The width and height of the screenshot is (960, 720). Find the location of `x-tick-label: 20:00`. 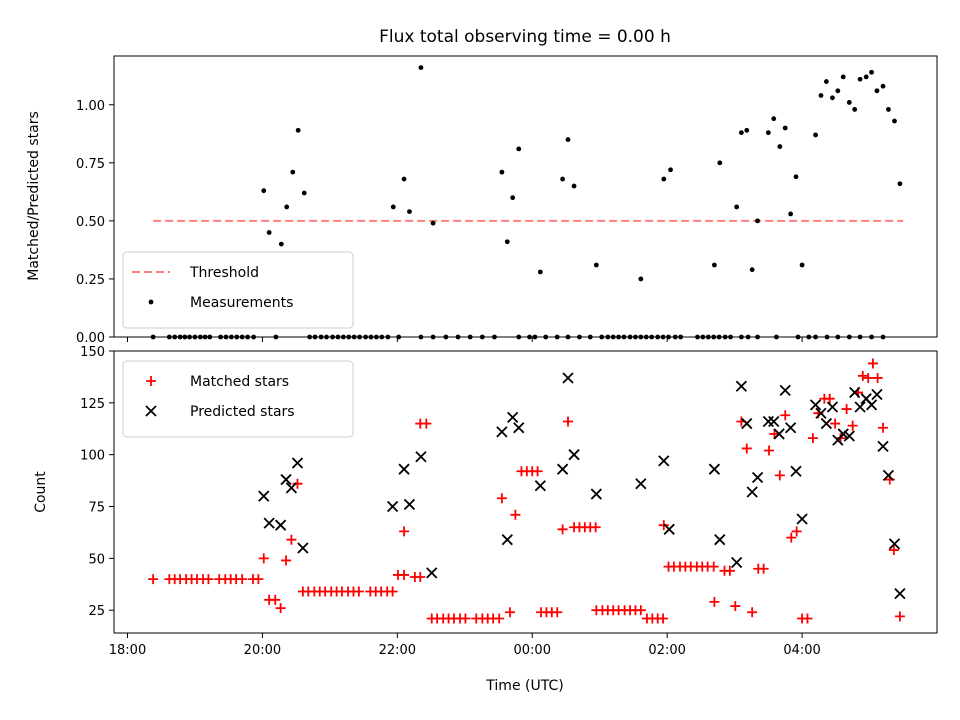

x-tick-label: 20:00 is located at coordinates (262, 650).